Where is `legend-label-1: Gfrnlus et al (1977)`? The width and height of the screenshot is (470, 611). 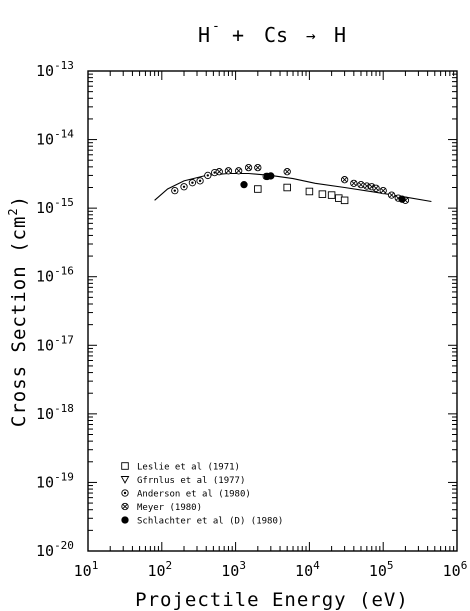
legend-label-1: Gfrnlus et al (1977) is located at coordinates (191, 481).